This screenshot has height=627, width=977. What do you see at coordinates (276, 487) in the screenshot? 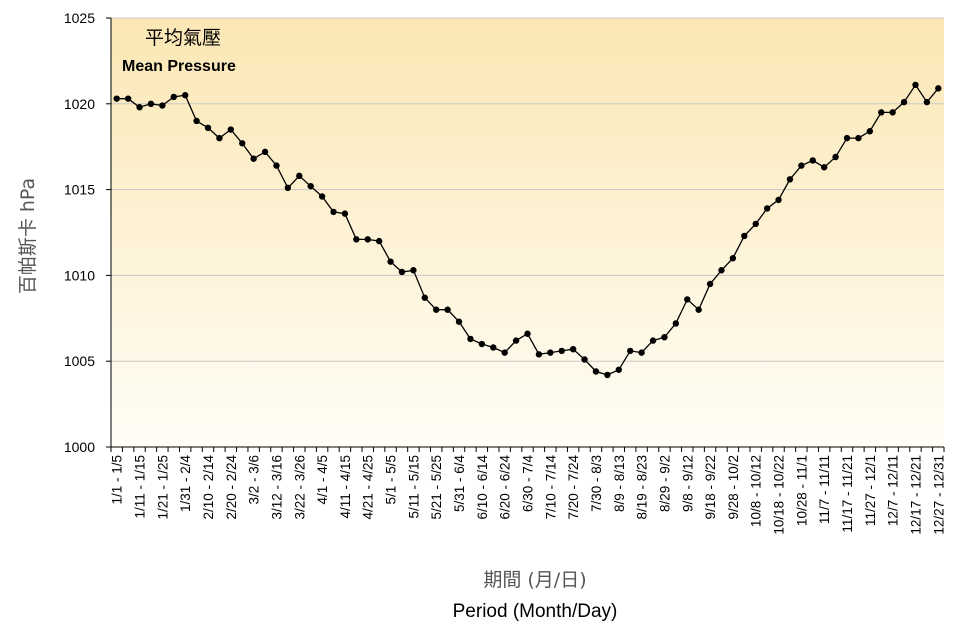
I see `x-tick-label: 3/12 - 3/16` at bounding box center [276, 487].